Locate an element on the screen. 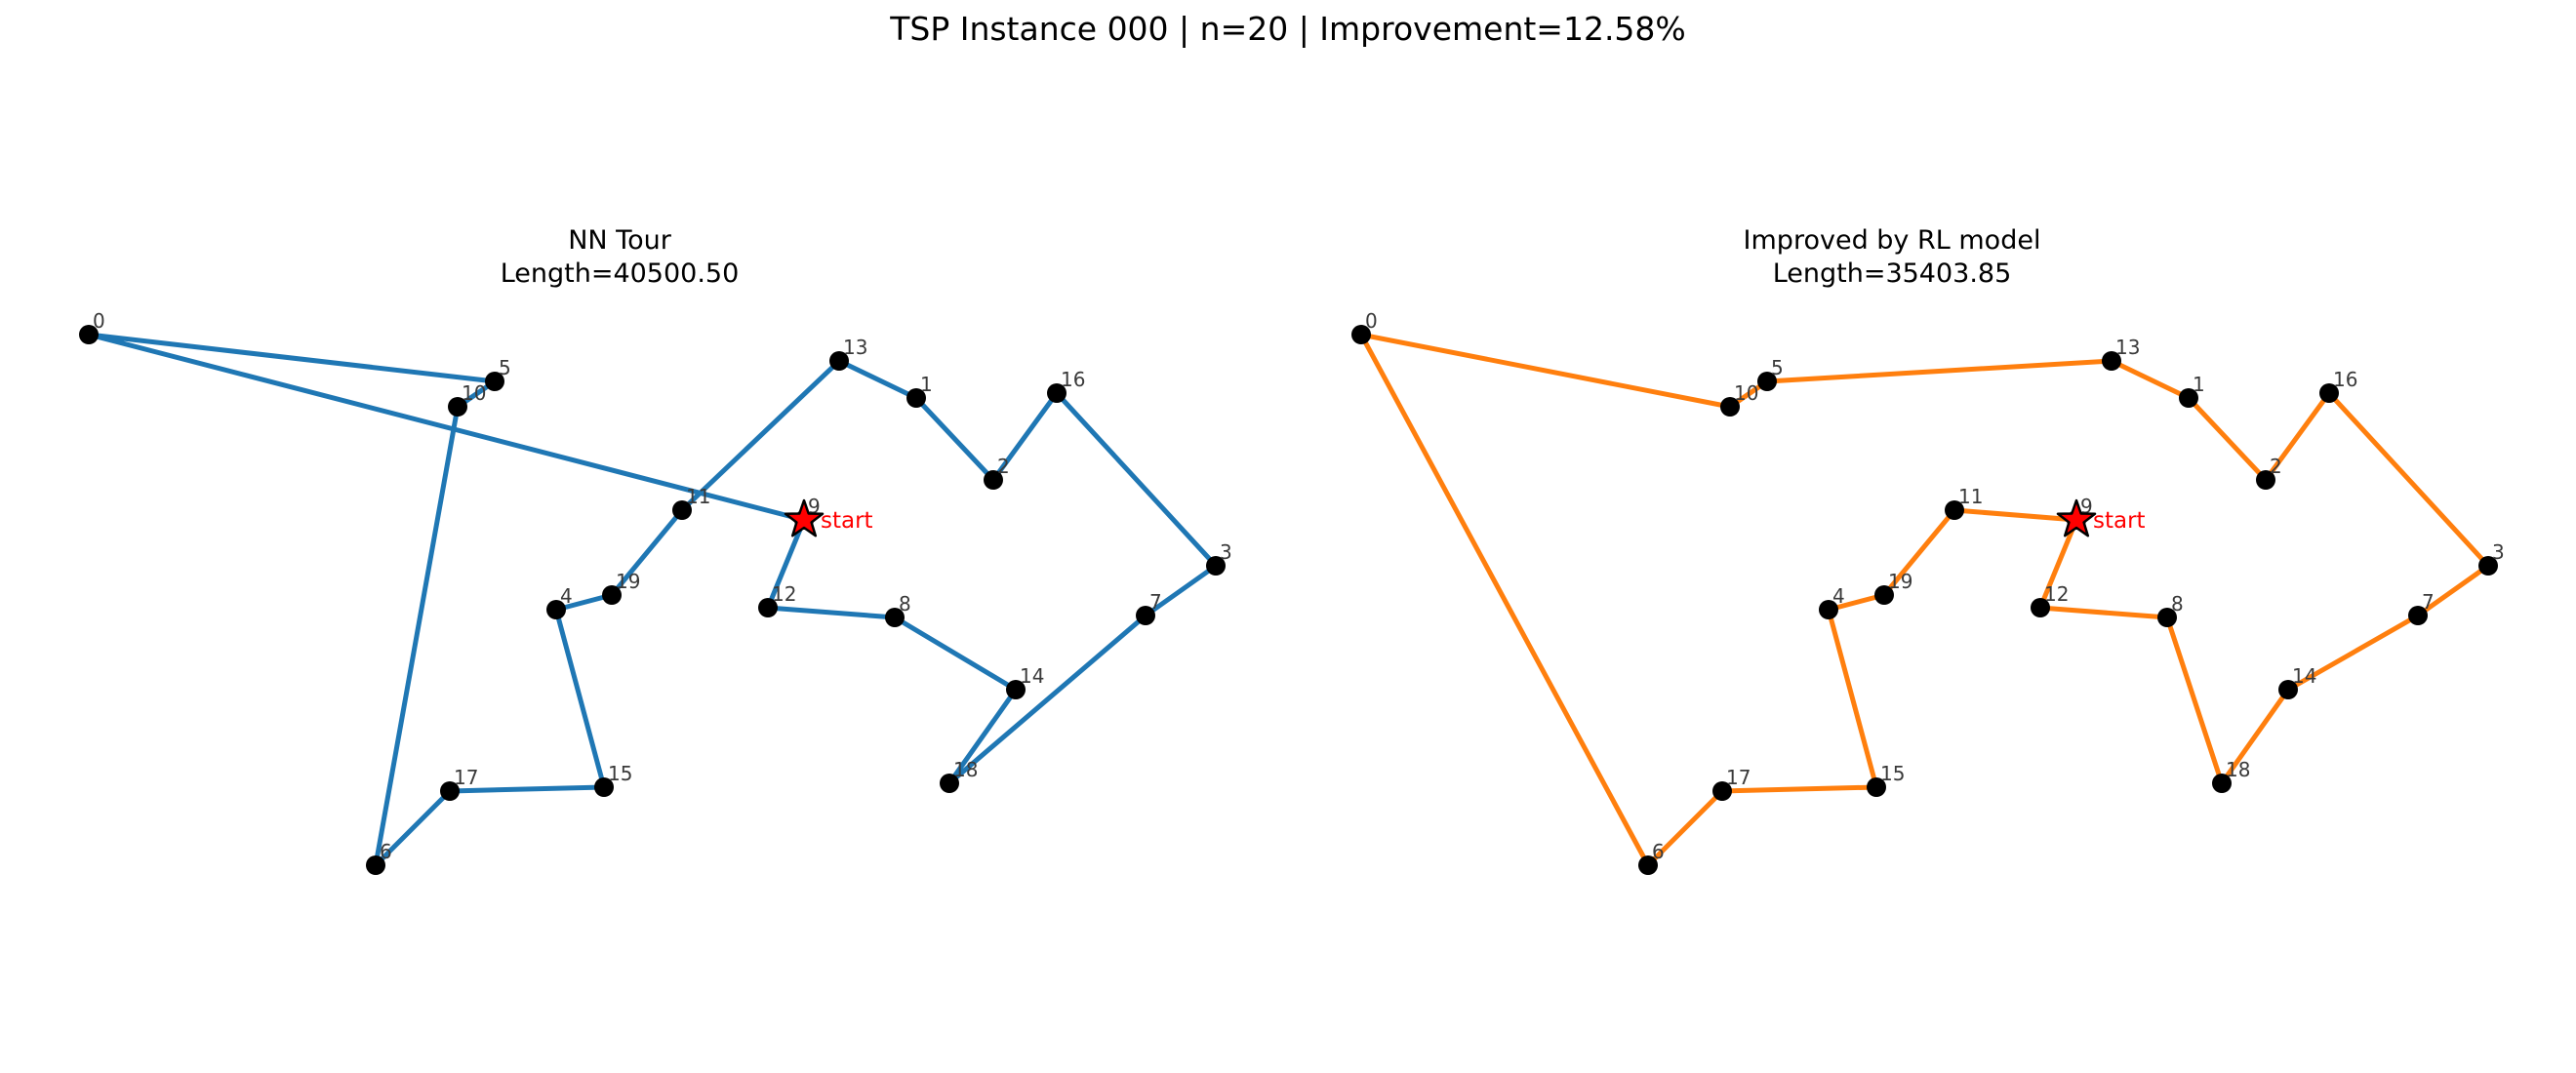  nn-tour-title: NN Tour Length=40500.50 is located at coordinates (619, 258).